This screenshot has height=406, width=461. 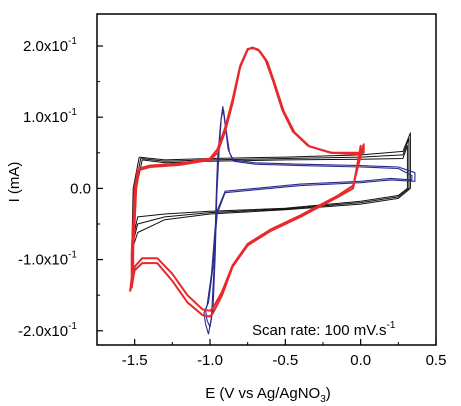 What do you see at coordinates (14, 182) in the screenshot?
I see `y-axis-title: I (mA)` at bounding box center [14, 182].